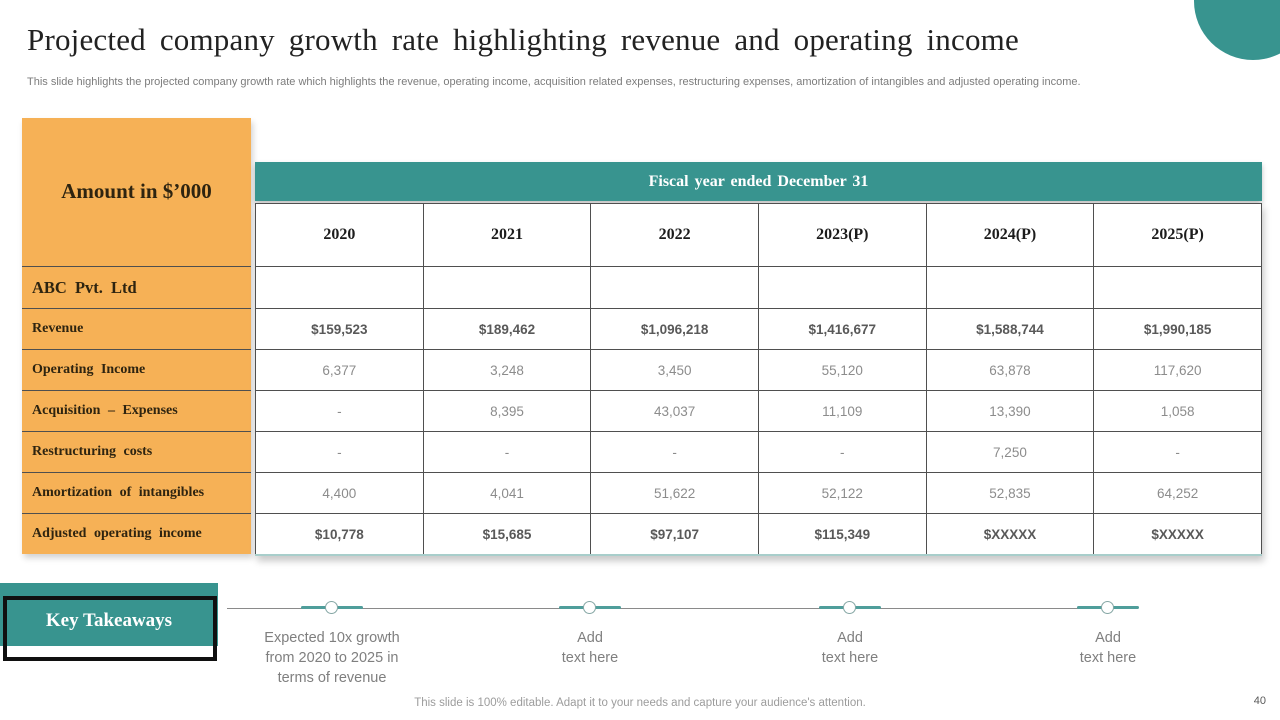 This screenshot has height=720, width=1280. Describe the element at coordinates (136, 287) in the screenshot. I see `row-label-company: ABC Pvt. Ltd` at that location.